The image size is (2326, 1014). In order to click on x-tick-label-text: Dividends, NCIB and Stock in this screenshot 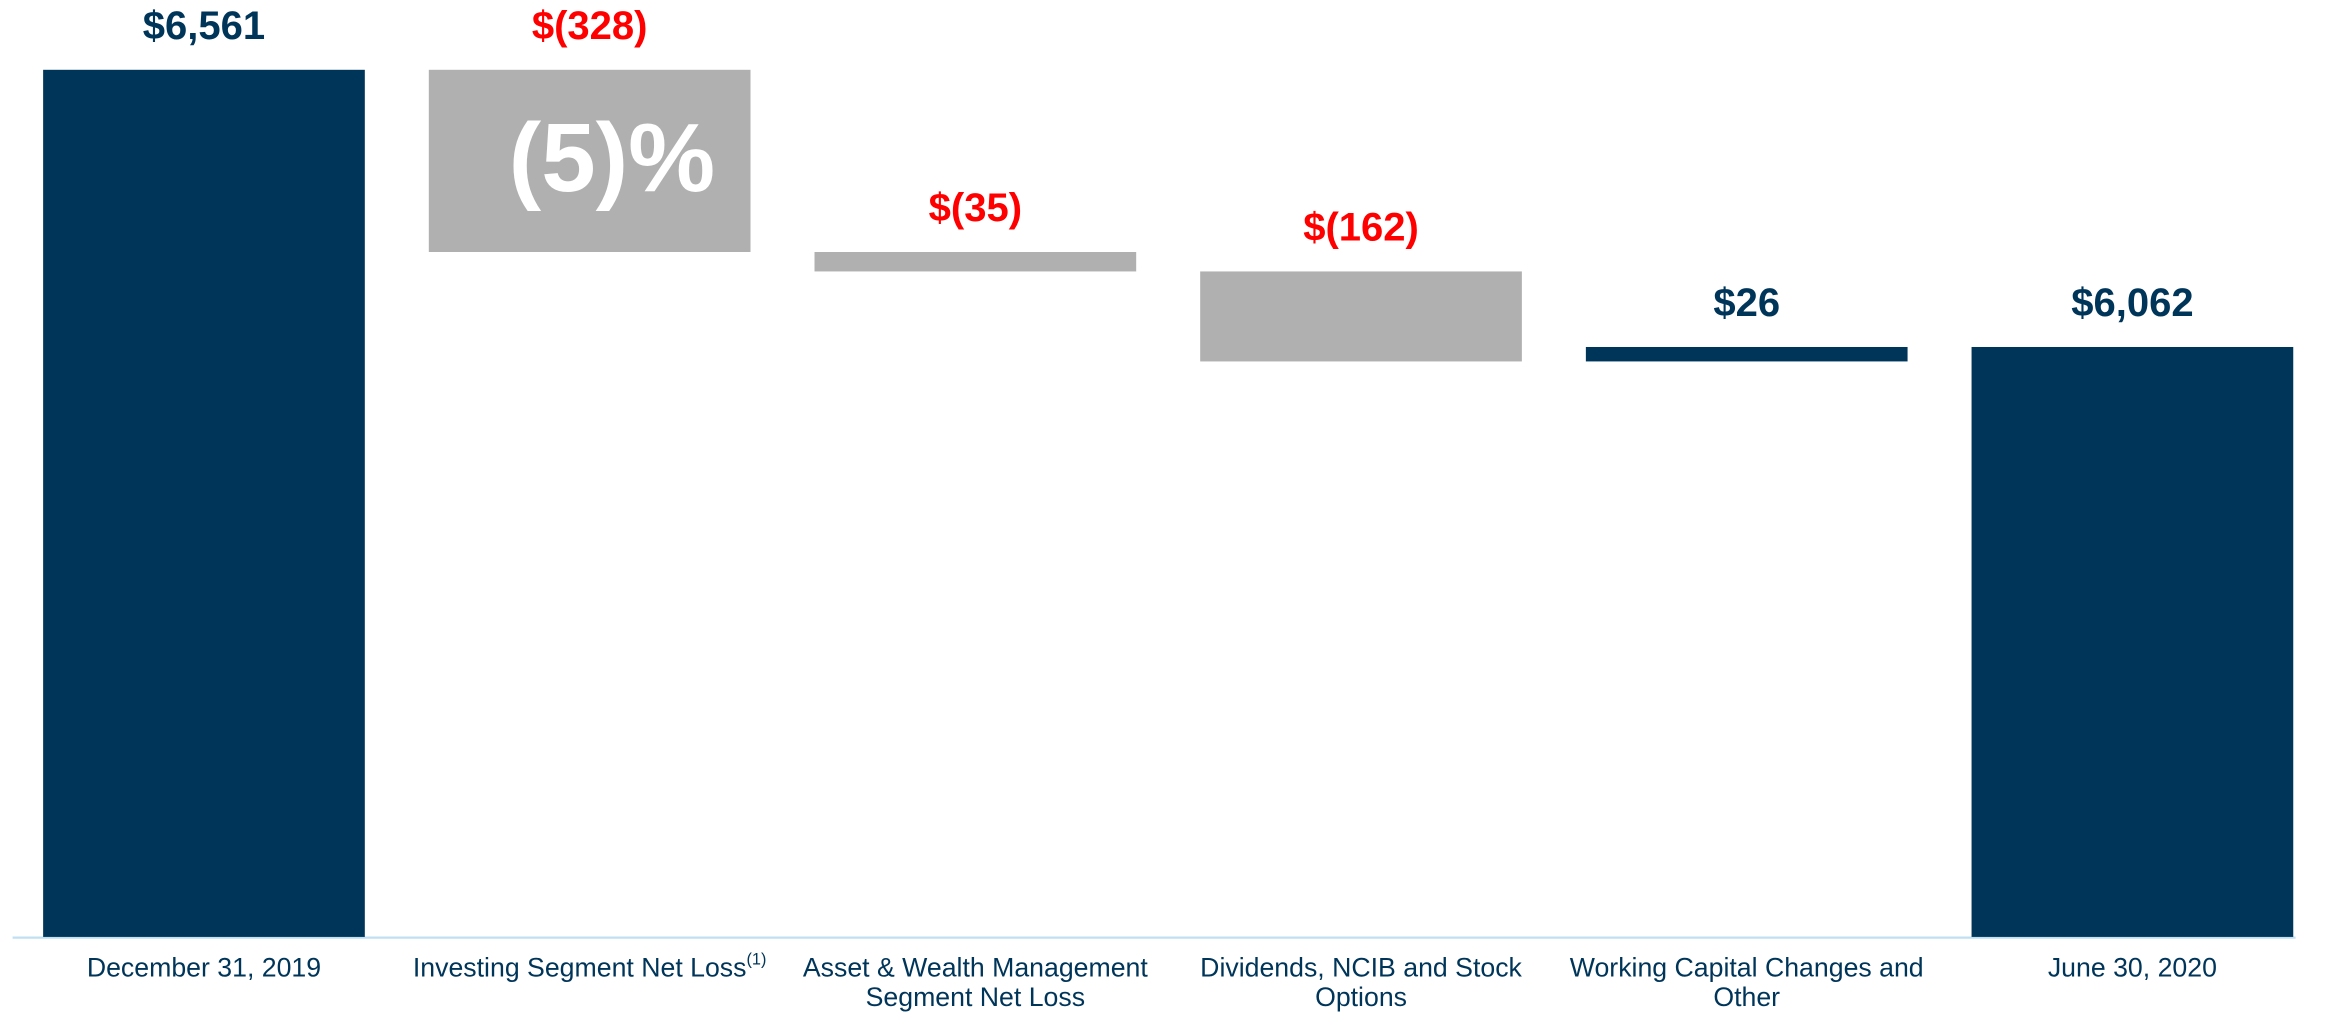, I will do `click(1361, 968)`.